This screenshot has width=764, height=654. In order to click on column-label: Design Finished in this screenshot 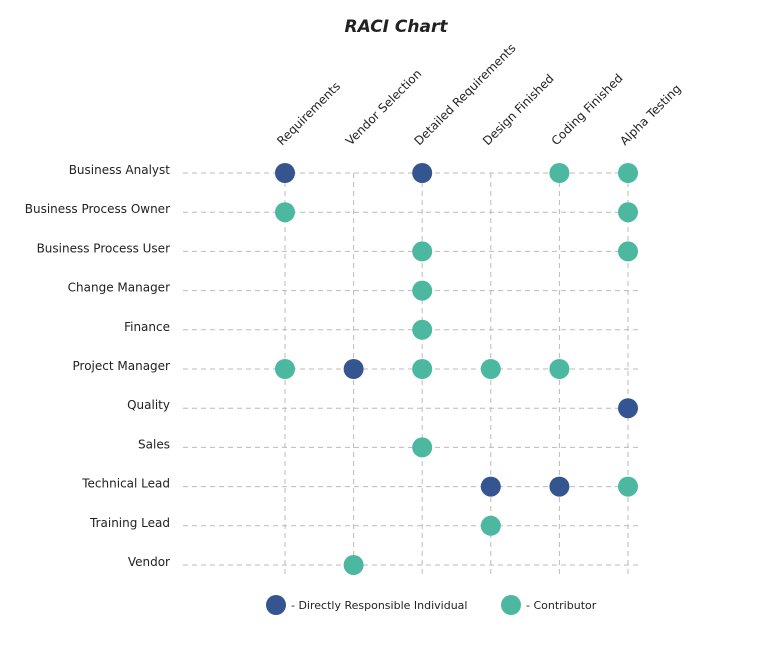, I will do `click(518, 109)`.